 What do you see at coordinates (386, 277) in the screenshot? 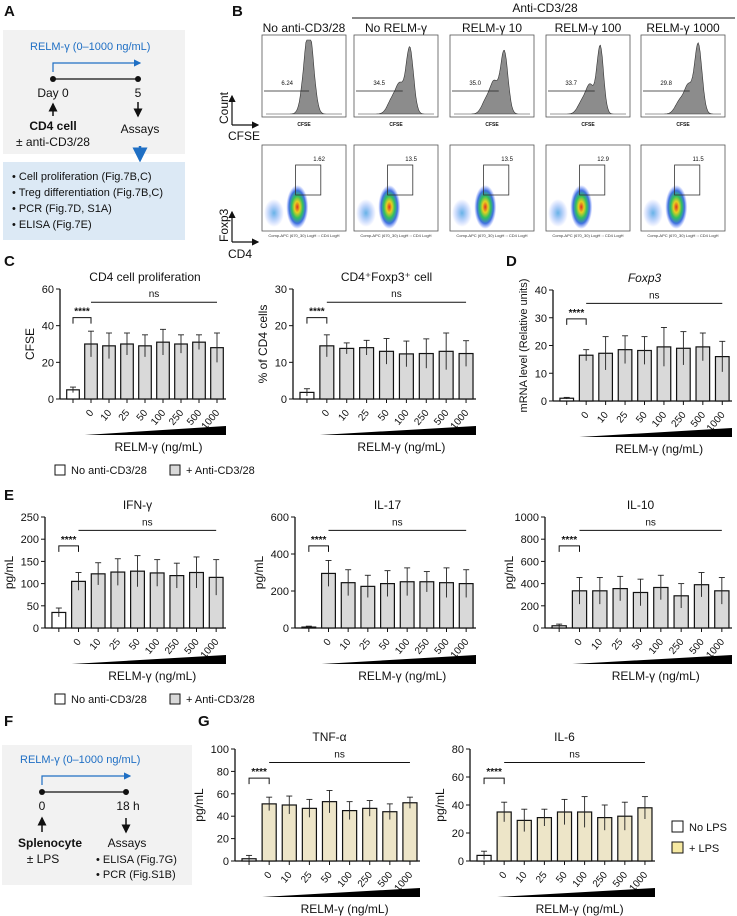
I see `chart-title: CD4⁺Foxp3⁺ cell` at bounding box center [386, 277].